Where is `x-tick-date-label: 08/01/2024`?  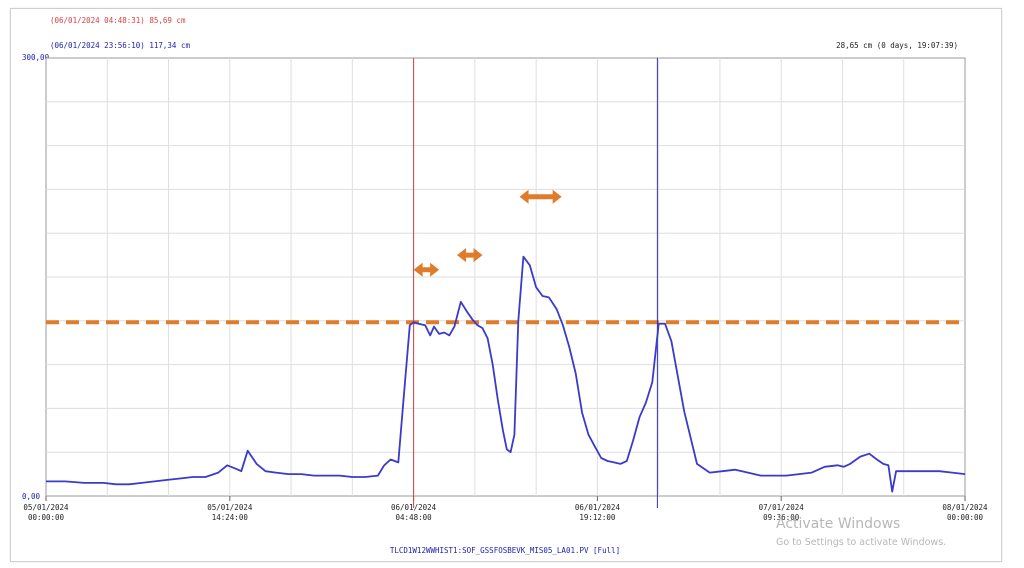
x-tick-date-label: 08/01/2024 is located at coordinates (965, 507).